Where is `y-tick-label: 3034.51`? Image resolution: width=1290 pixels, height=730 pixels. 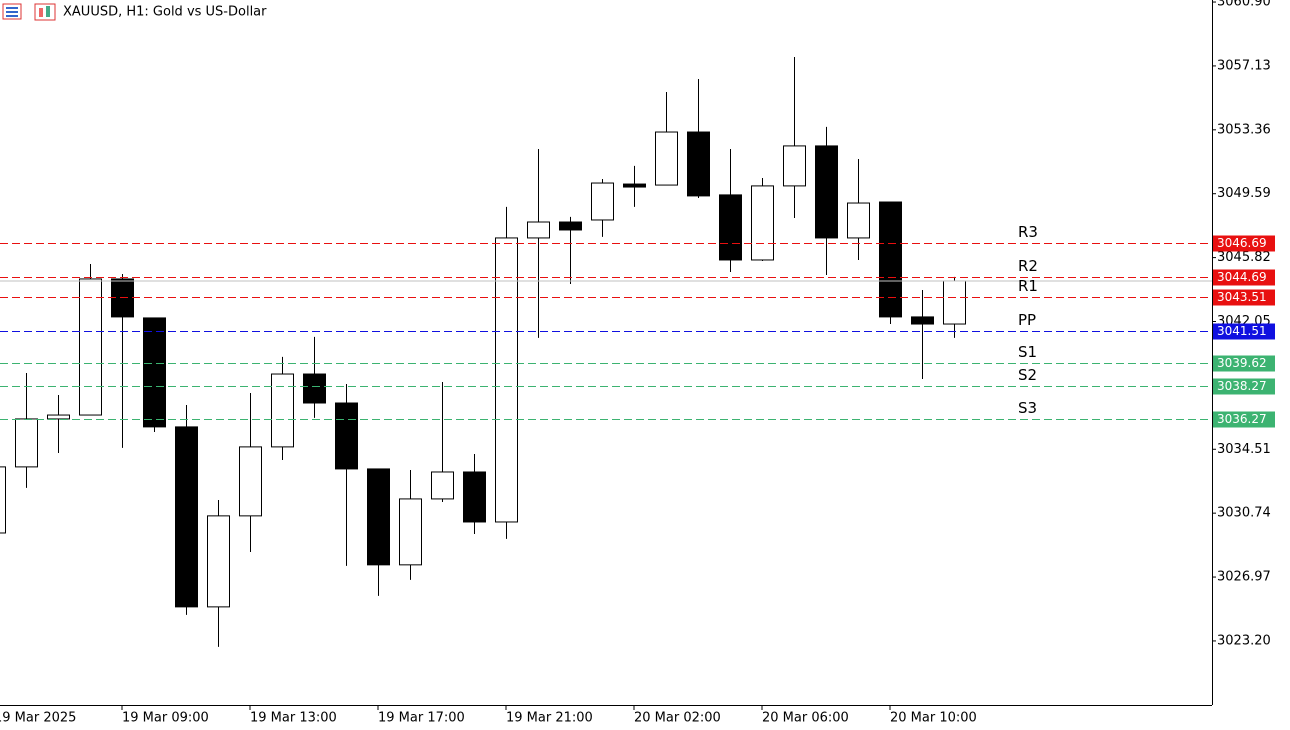
y-tick-label: 3034.51 is located at coordinates (1244, 449).